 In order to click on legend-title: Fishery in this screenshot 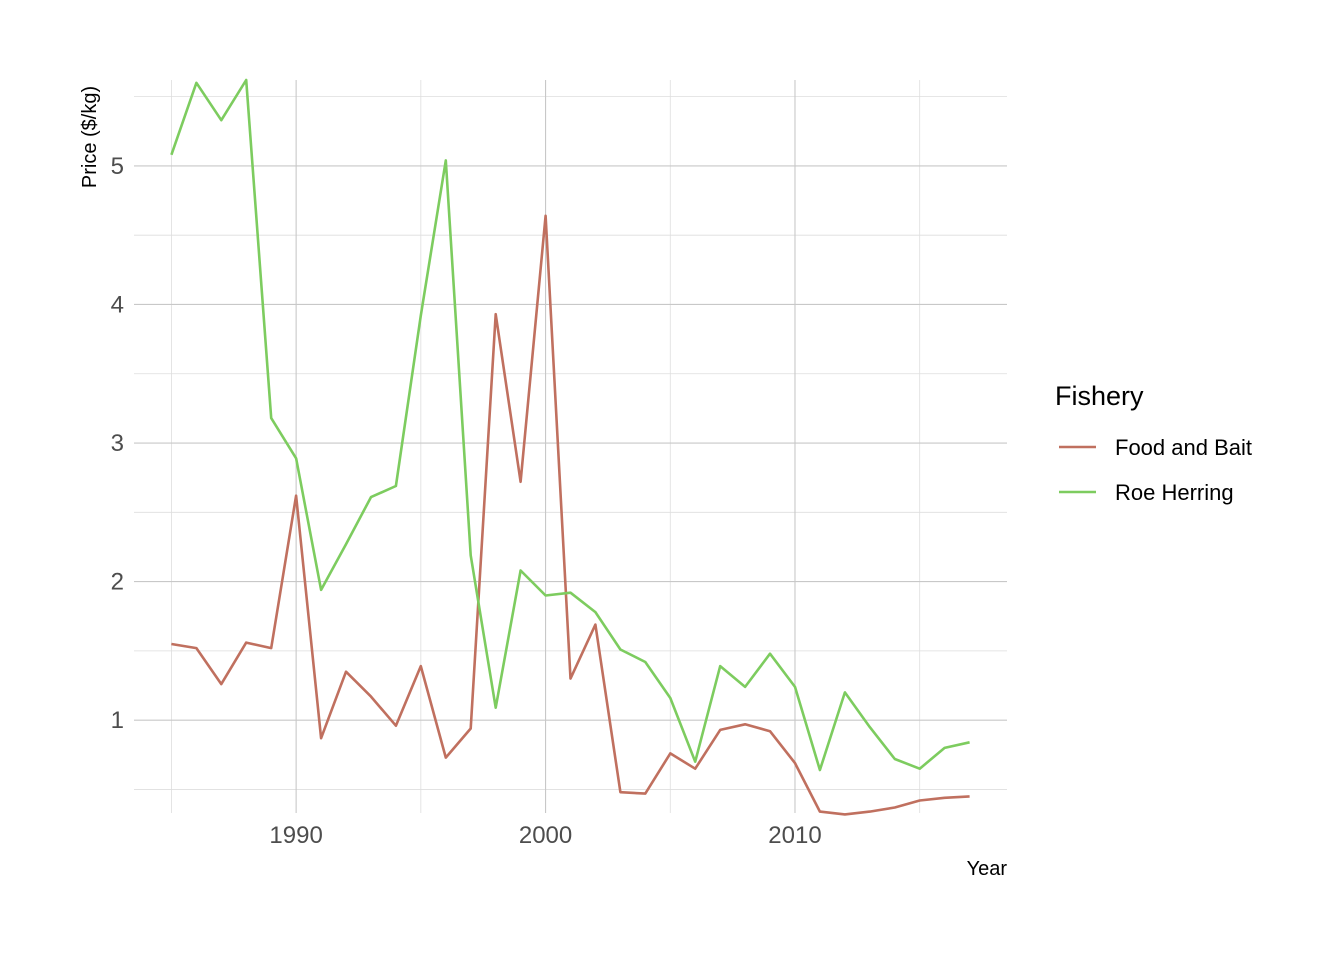, I will do `click(1099, 396)`.